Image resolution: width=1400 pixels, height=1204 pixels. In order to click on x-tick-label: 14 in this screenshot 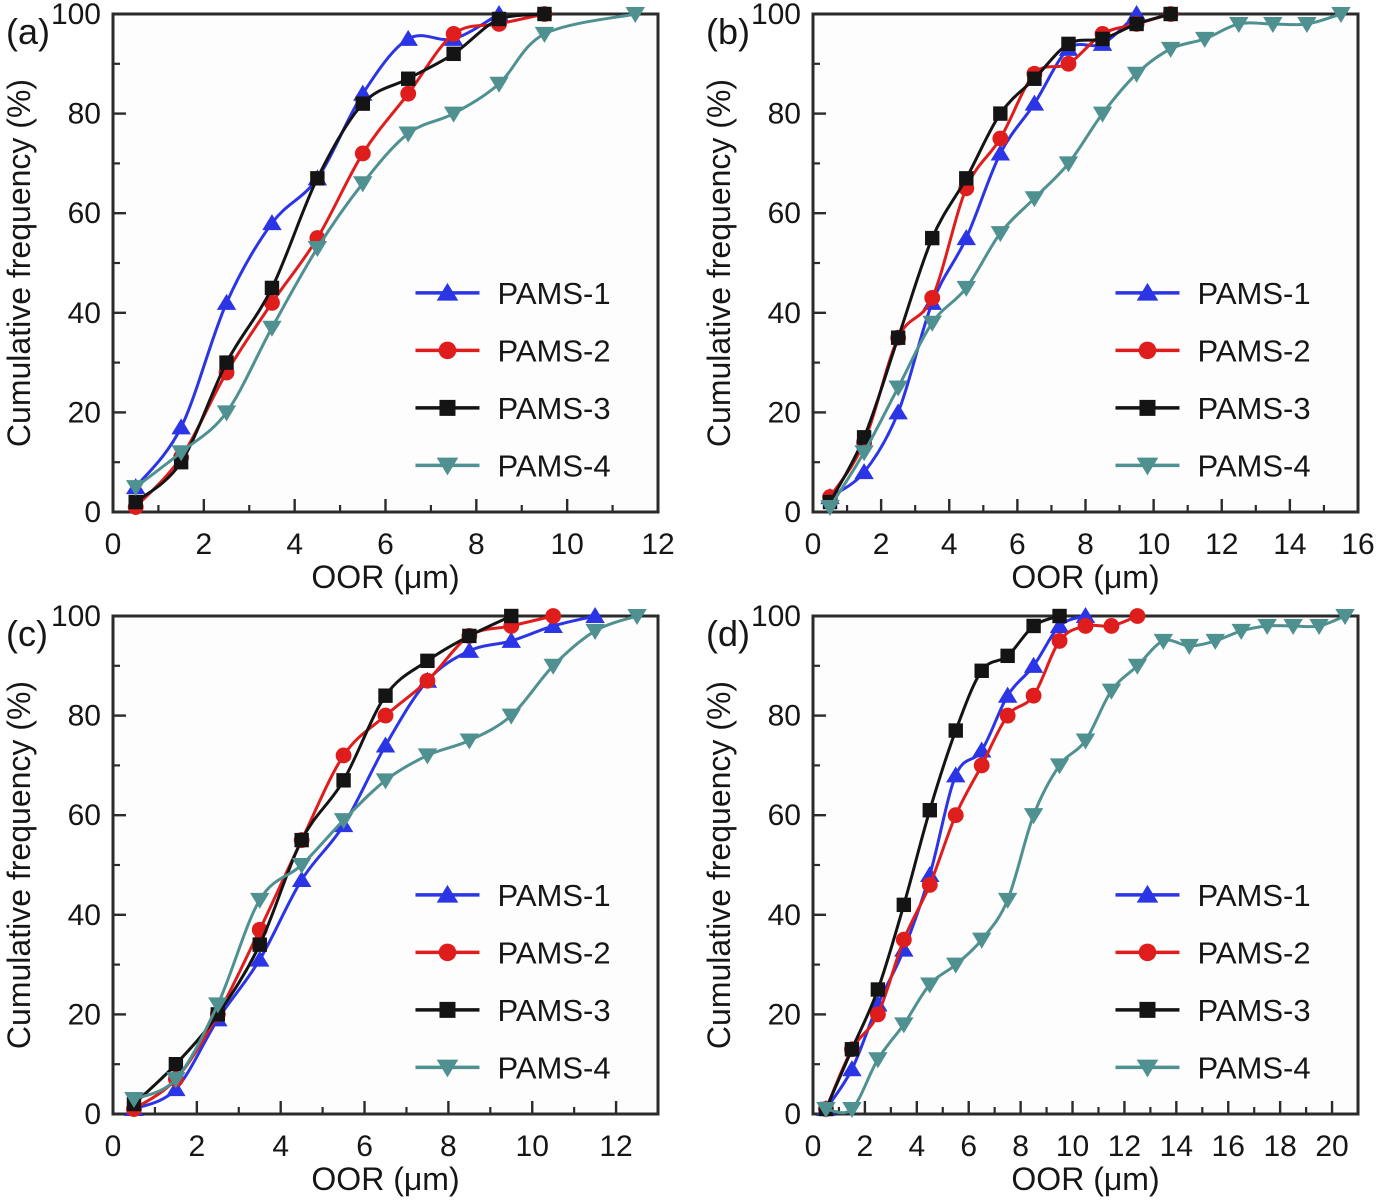, I will do `click(1289, 544)`.